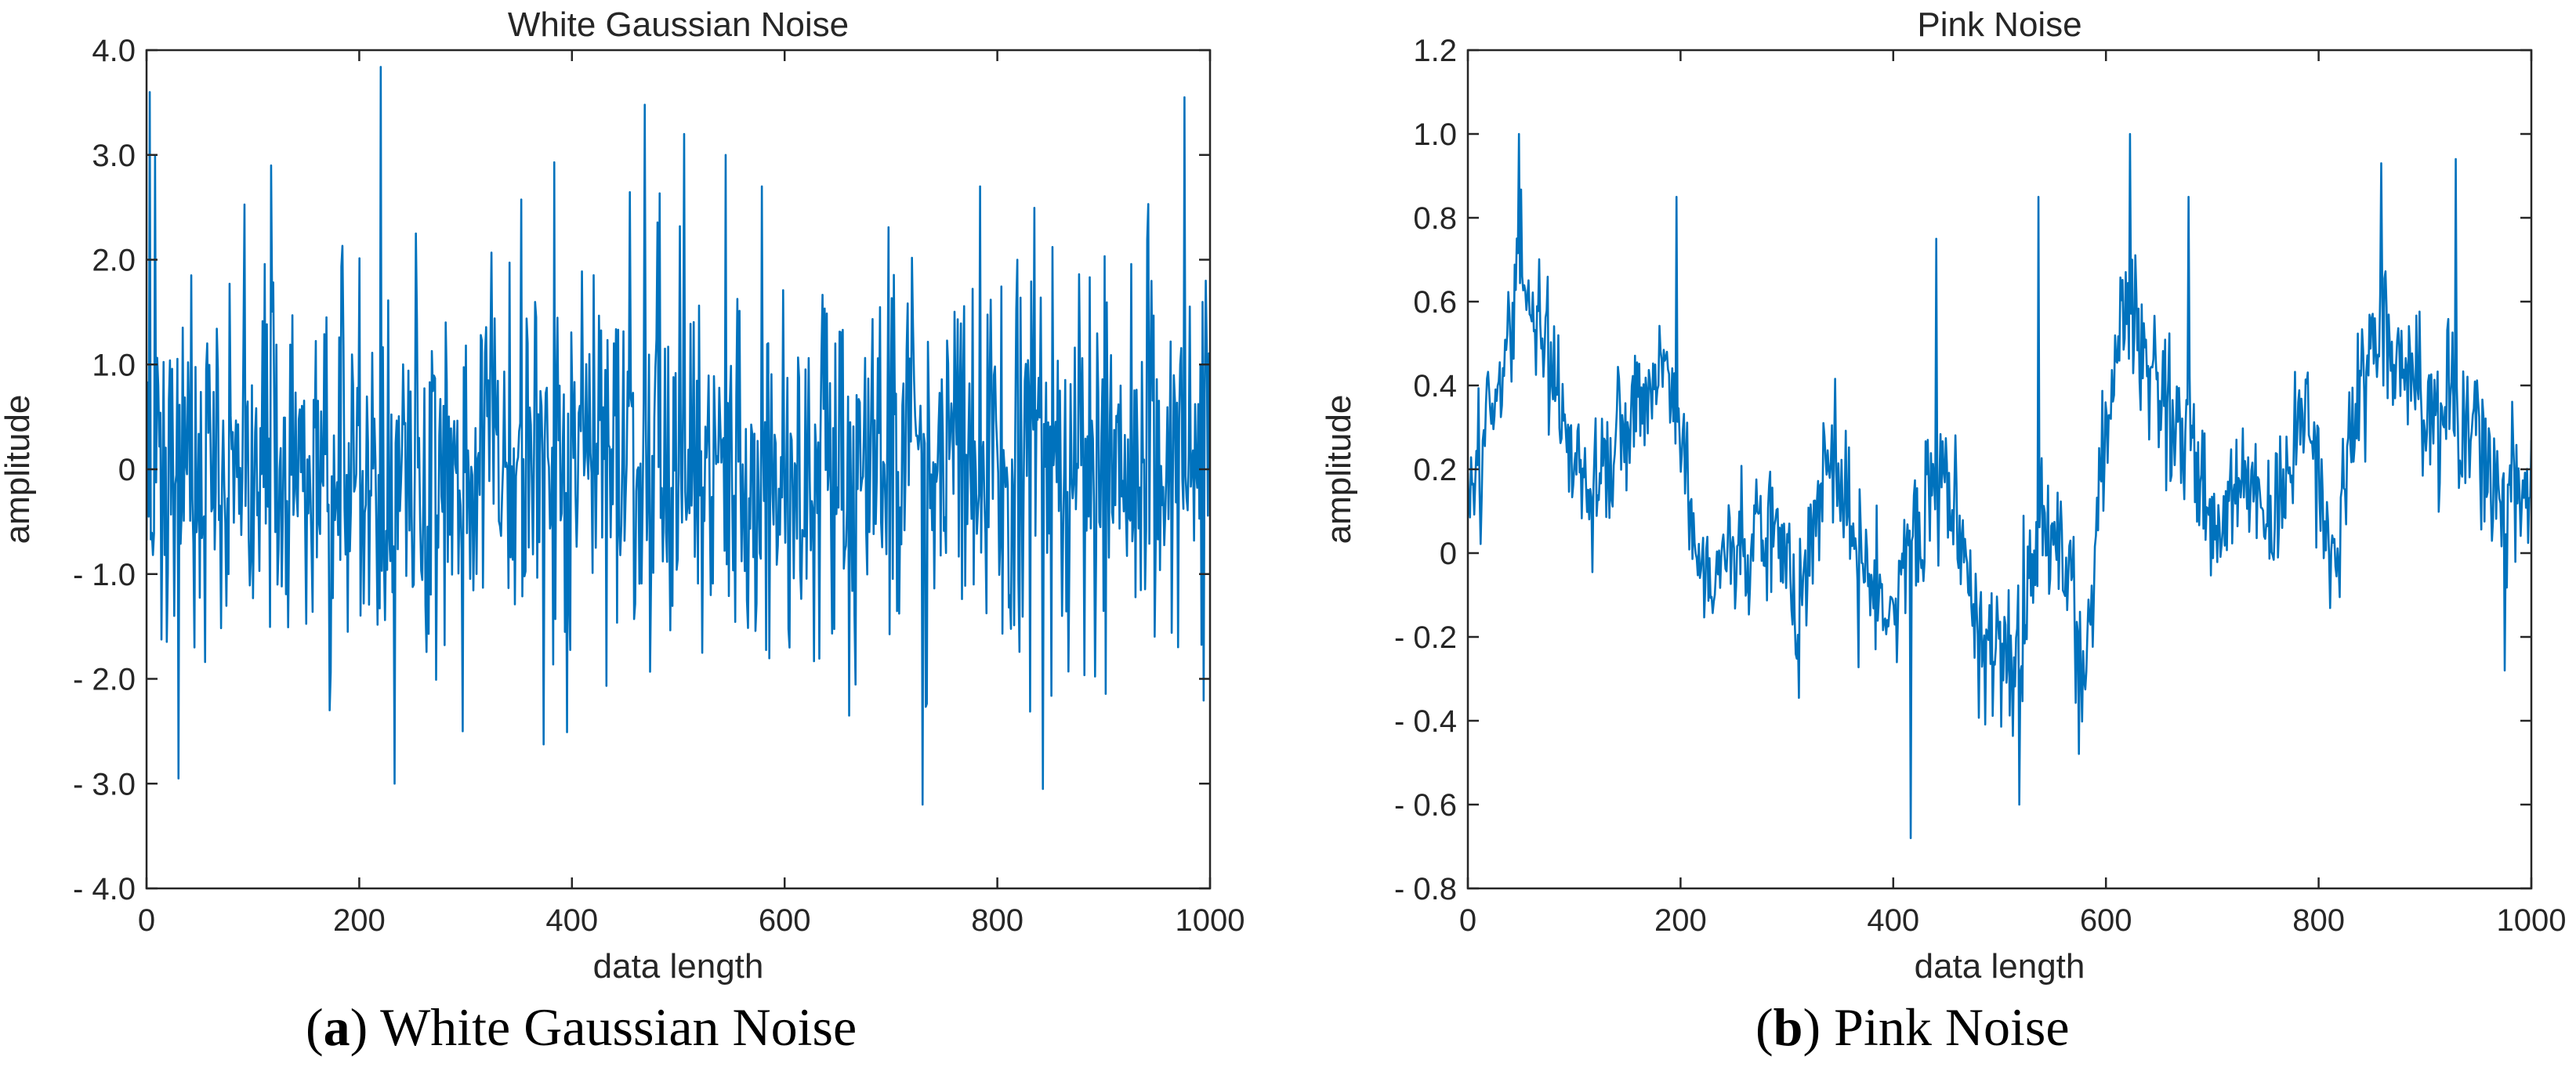 This screenshot has height=1078, width=2576. I want to click on chart-title: Pink Noise, so click(1999, 24).